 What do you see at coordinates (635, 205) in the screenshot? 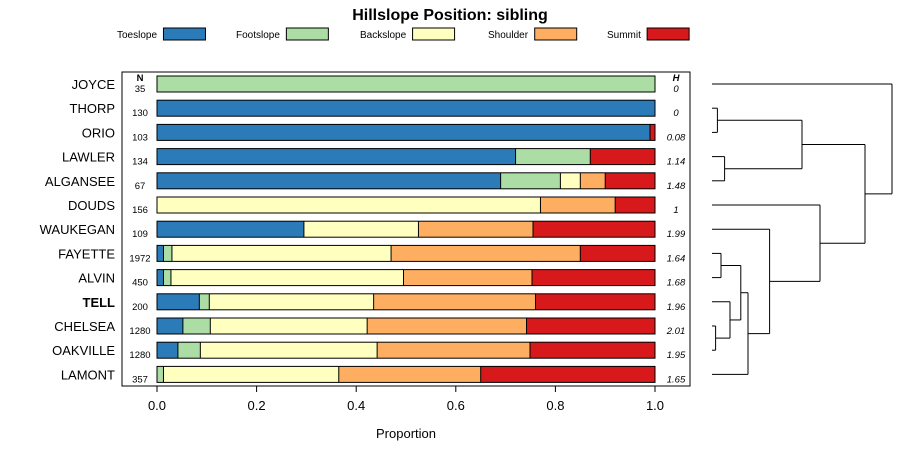
I see `bar-douds-summit` at bounding box center [635, 205].